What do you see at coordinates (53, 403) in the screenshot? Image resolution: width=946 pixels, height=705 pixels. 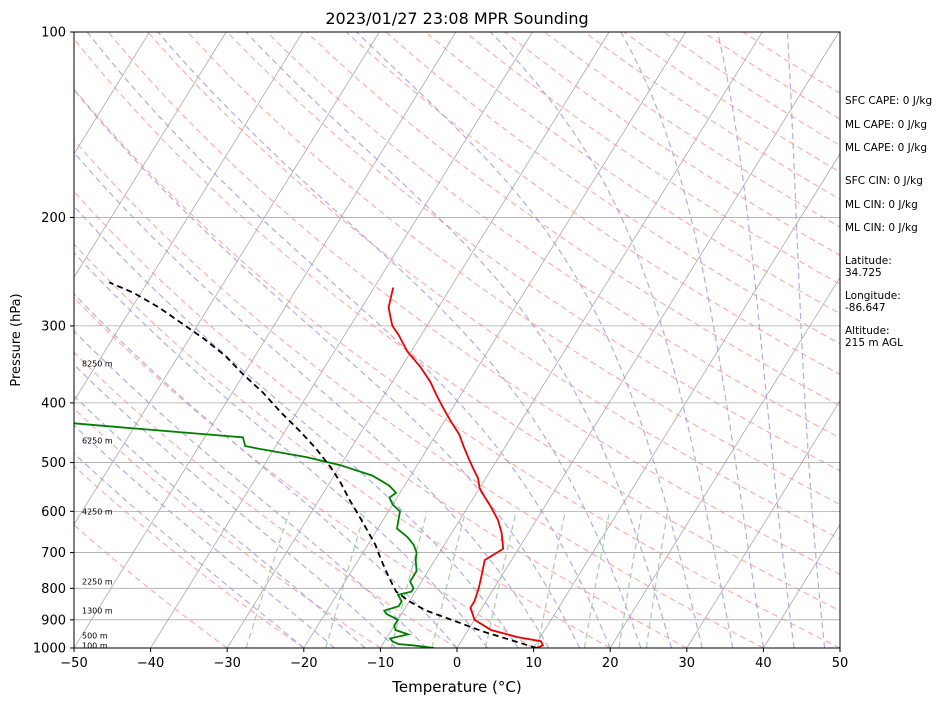 I see `y-tick-label: 400` at bounding box center [53, 403].